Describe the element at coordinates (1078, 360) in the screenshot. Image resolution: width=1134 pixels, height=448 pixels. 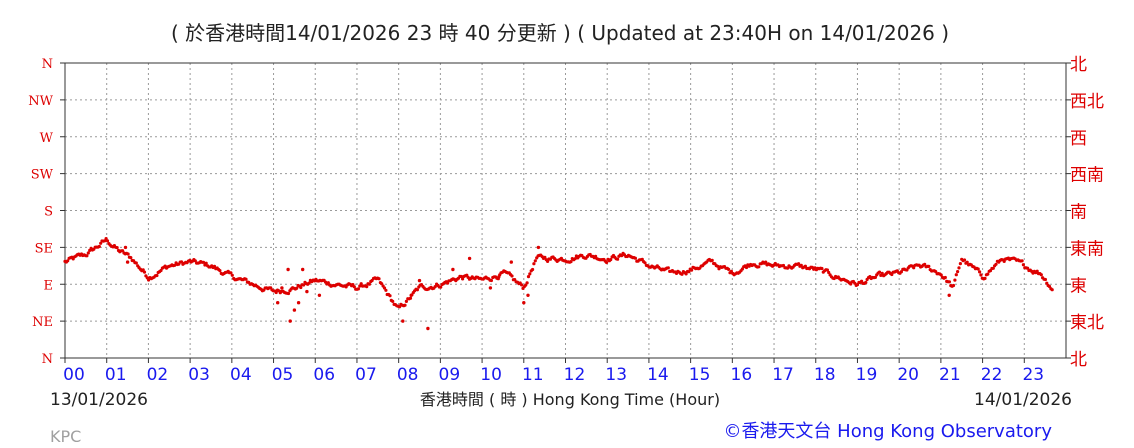
I see `y-tick-label-right: 北` at that location.